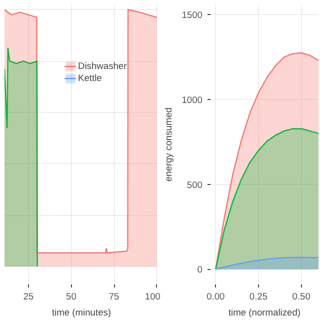  I want to click on y-tick-label: 1500, so click(192, 15).